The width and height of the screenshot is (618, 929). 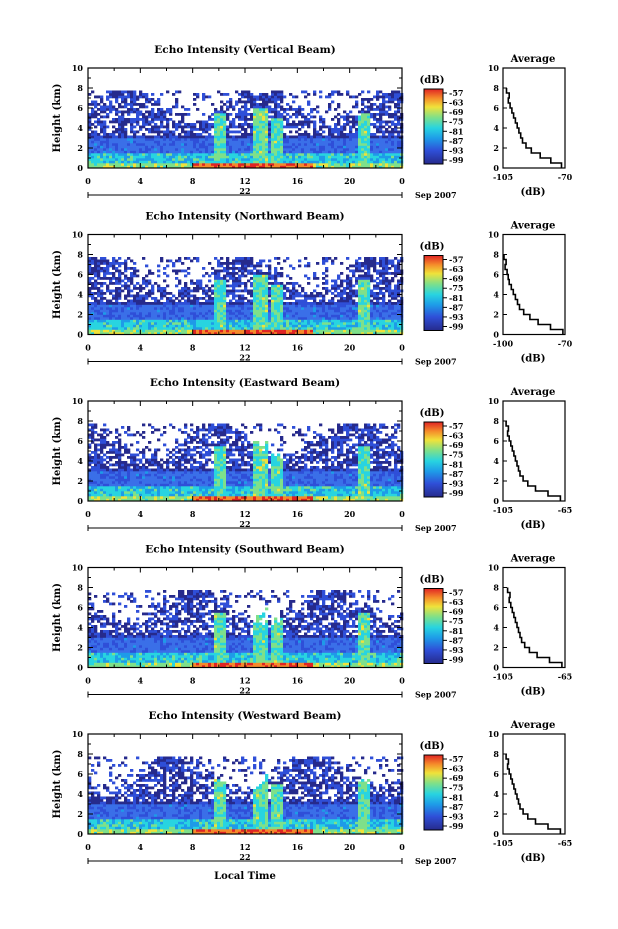 I want to click on colorbar-tick-label: -99, so click(x=456, y=660).